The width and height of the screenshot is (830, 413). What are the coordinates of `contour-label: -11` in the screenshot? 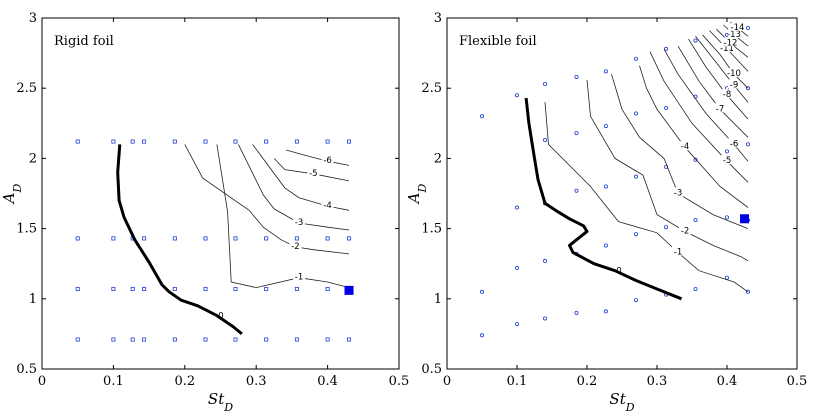 It's located at (727, 49).